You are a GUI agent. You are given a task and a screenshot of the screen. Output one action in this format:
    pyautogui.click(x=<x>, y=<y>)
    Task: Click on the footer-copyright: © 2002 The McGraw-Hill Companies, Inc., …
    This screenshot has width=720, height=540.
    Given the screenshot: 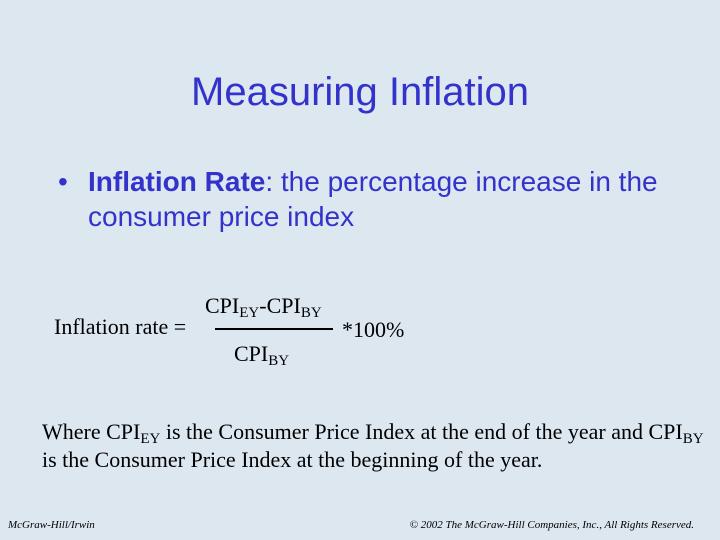 What is the action you would take?
    pyautogui.click(x=551, y=525)
    